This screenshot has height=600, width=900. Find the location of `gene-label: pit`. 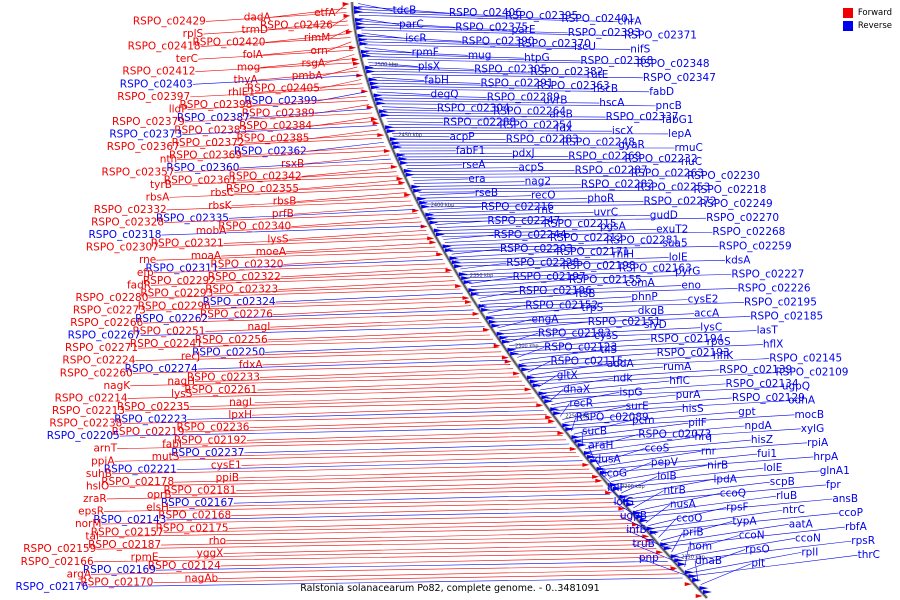

gene-label: pit is located at coordinates (758, 564).